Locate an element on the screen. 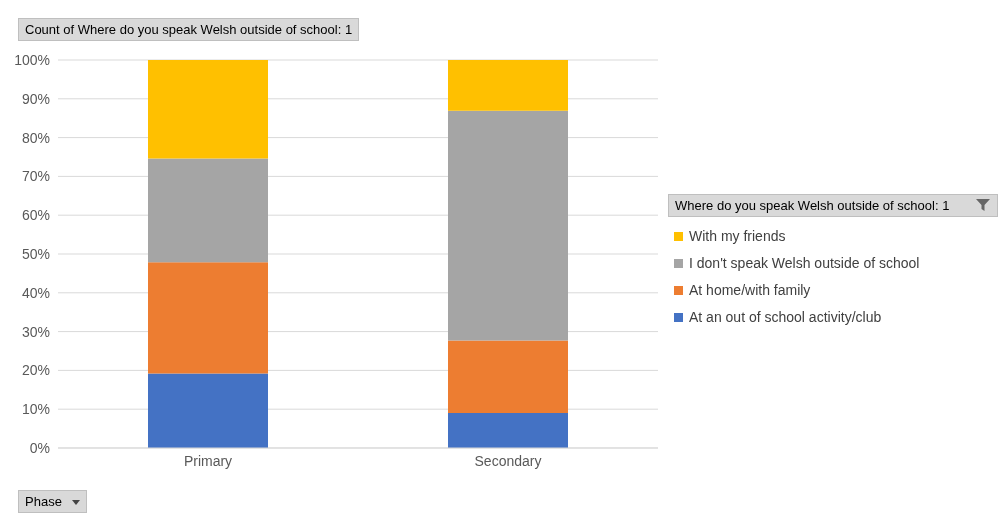 The height and width of the screenshot is (523, 1004). chart-title: Count of Where do you speak Welsh outside of school: 1 is located at coordinates (189, 29).